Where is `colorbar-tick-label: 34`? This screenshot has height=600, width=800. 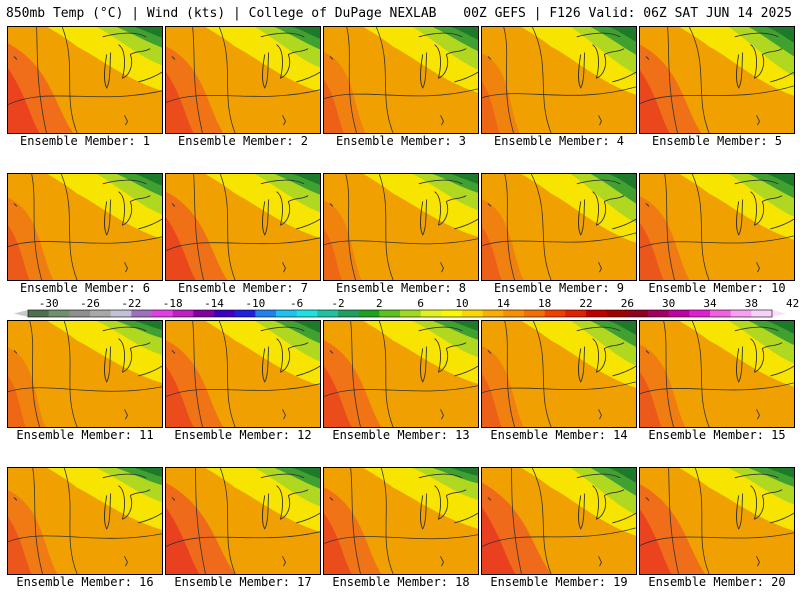
colorbar-tick-label: 34 is located at coordinates (710, 303).